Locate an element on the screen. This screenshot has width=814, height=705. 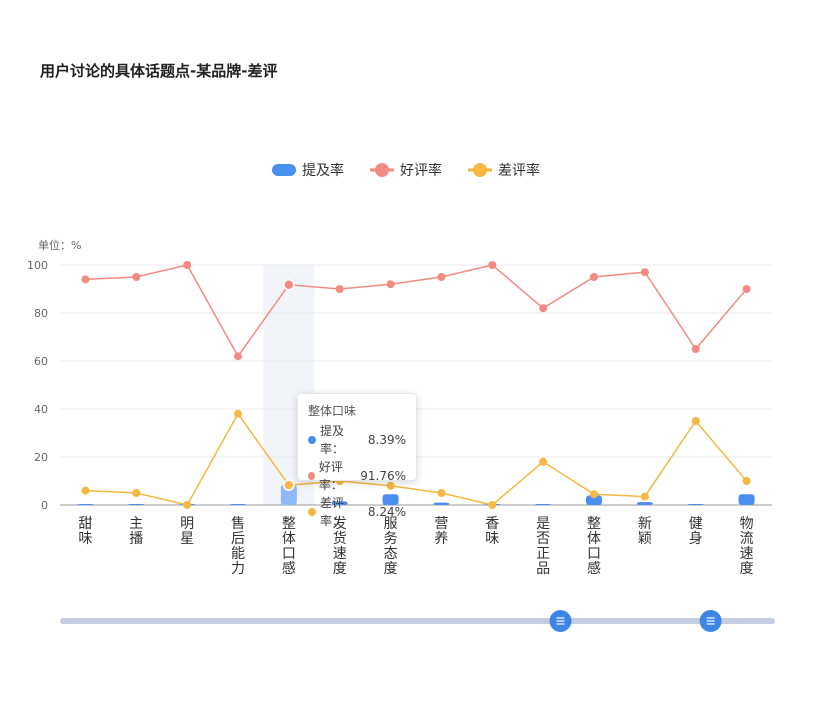
tooltip: 整体口味 提及率： 8.39% 好评率： 91.76% 差评率： 8.24% is located at coordinates (357, 460).